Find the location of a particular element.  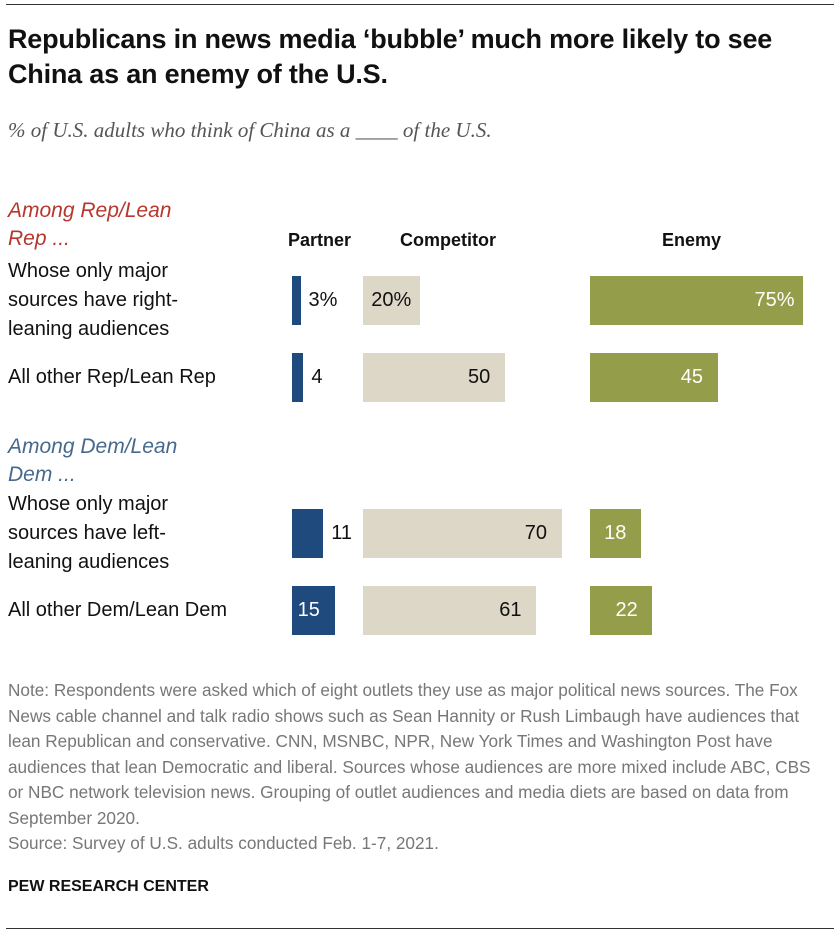

value-label: 15 is located at coordinates (308, 610).